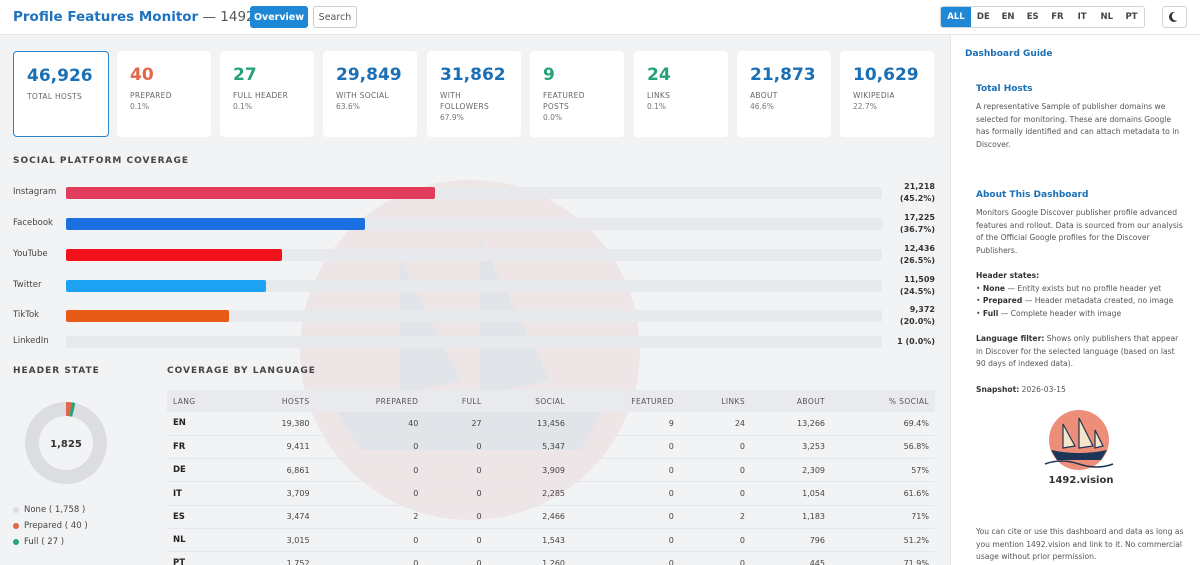 This screenshot has height=565, width=1200. What do you see at coordinates (279, 17) in the screenshot?
I see `overview-button: Overview` at bounding box center [279, 17].